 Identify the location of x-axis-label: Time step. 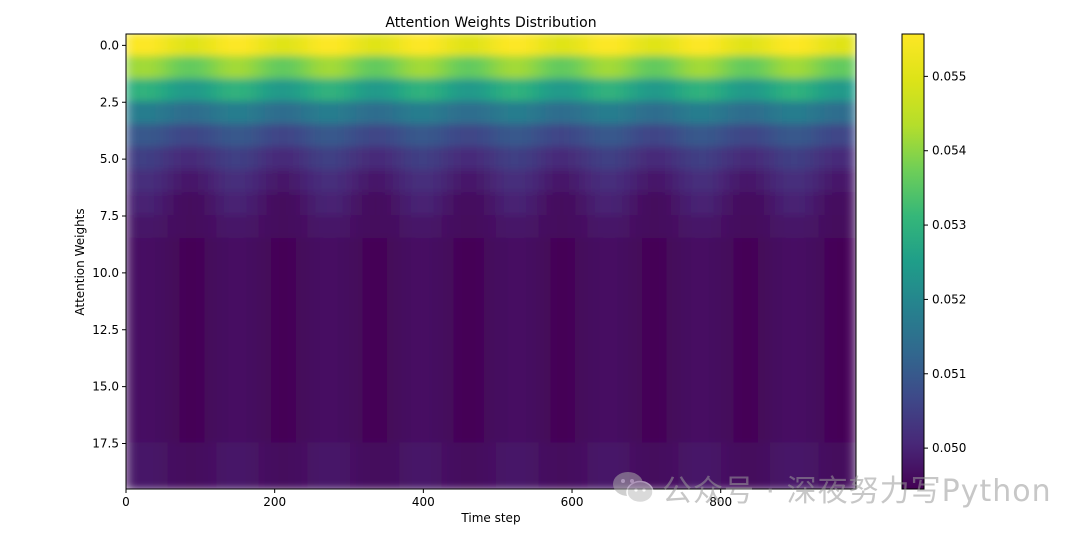
(490, 518).